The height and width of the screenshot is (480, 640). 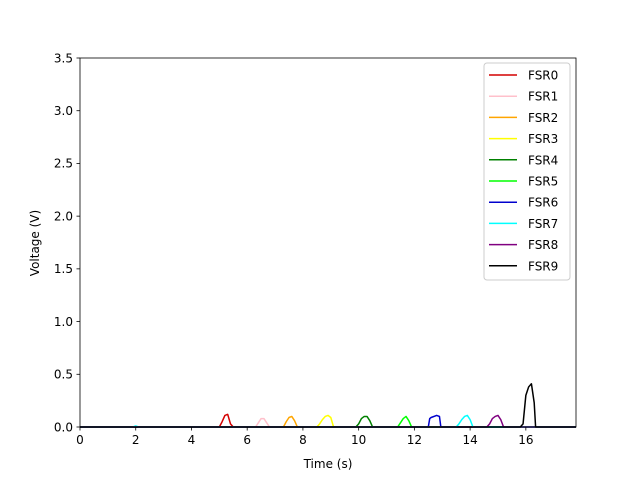 I want to click on series-line-fsr6, so click(x=328, y=421).